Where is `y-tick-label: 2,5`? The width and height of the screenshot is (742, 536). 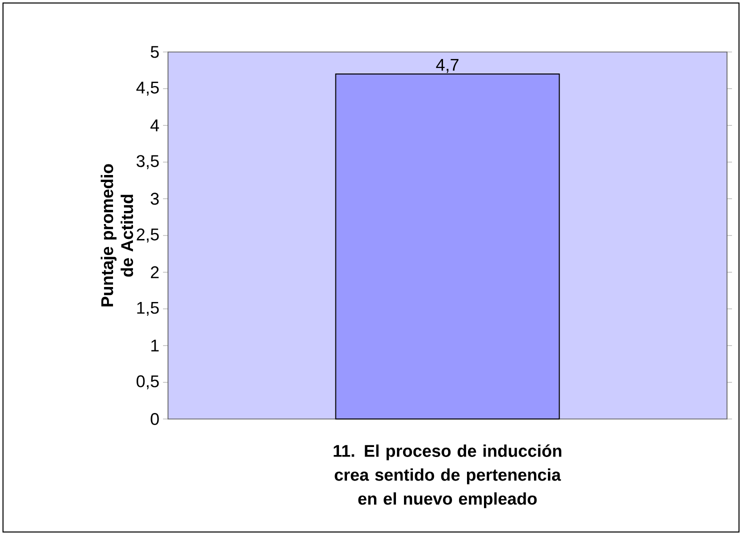 y-tick-label: 2,5 is located at coordinates (147, 235).